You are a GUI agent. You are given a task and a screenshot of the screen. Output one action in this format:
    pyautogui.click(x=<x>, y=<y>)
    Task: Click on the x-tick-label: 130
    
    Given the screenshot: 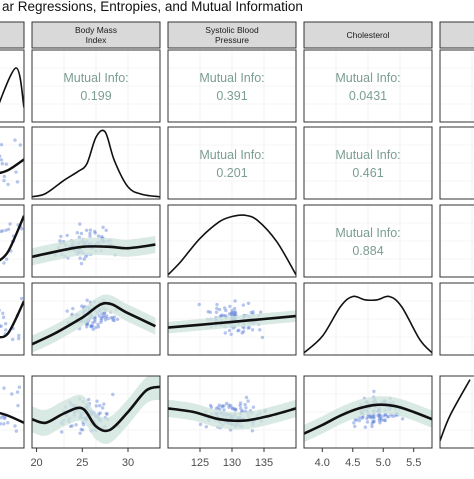 What is the action you would take?
    pyautogui.click(x=232, y=463)
    